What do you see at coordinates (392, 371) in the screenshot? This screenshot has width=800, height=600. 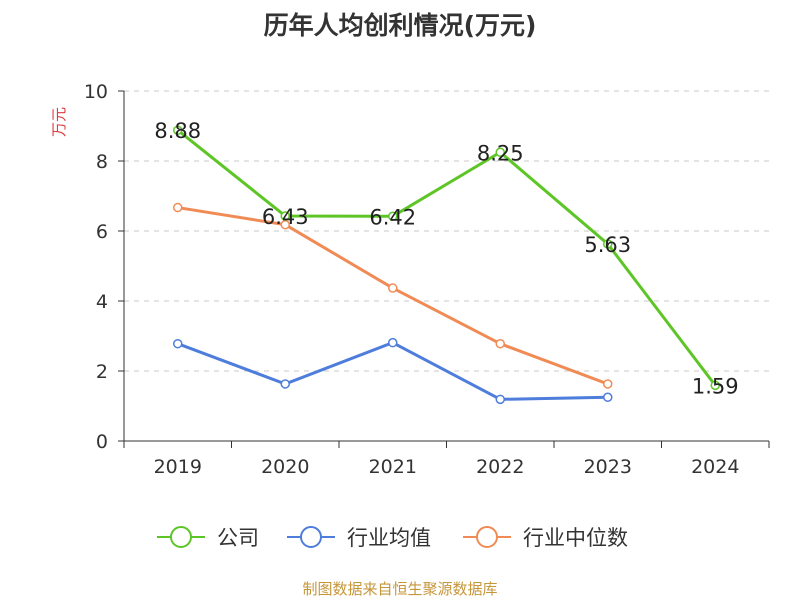 I see `series-line` at bounding box center [392, 371].